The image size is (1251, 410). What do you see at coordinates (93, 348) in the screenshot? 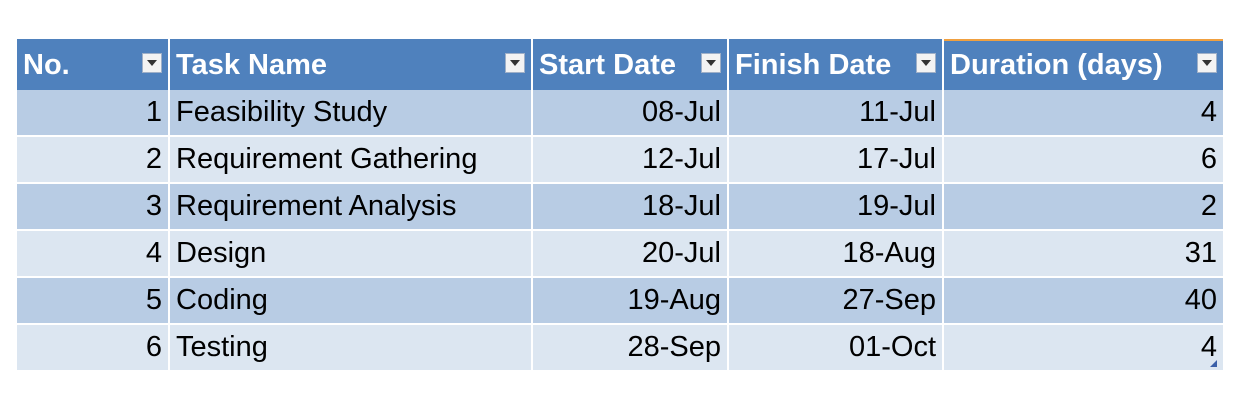
I see `cell-no: 6` at bounding box center [93, 348].